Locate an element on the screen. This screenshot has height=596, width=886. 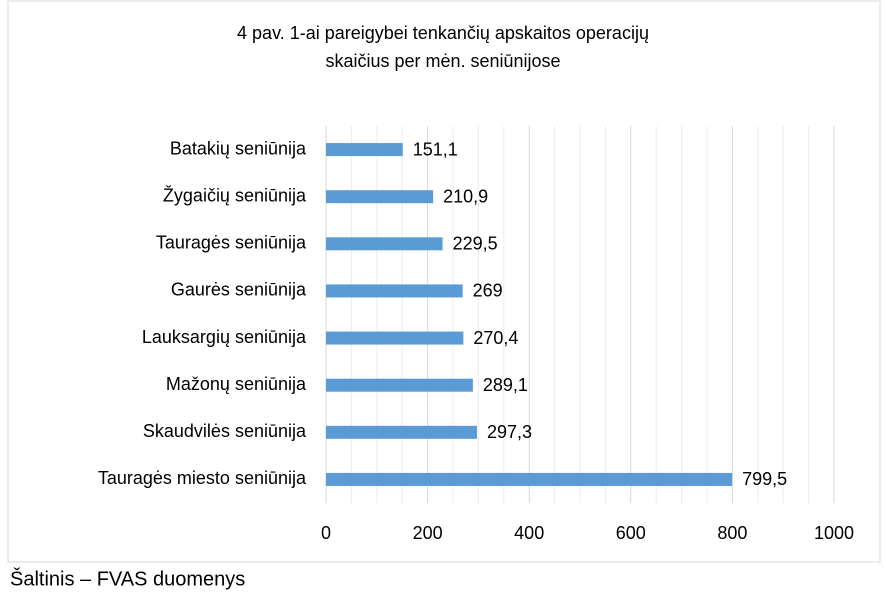
source-note: Šaltinis – FVAS duomenys is located at coordinates (127, 578).